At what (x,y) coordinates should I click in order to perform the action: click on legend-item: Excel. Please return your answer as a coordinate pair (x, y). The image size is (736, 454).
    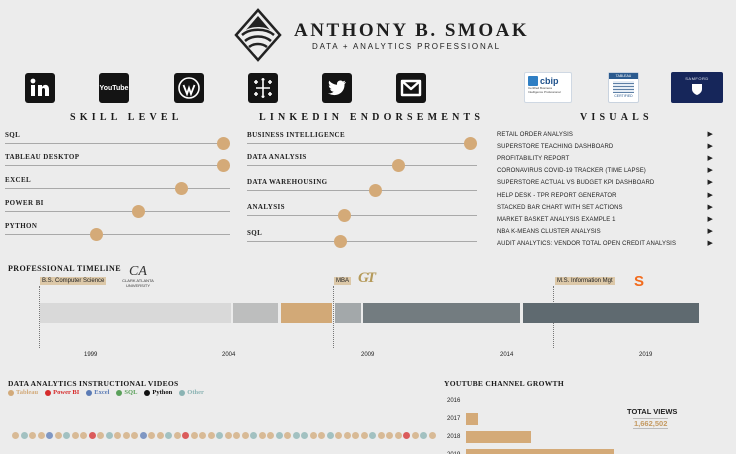
    Looking at the image, I should click on (97, 392).